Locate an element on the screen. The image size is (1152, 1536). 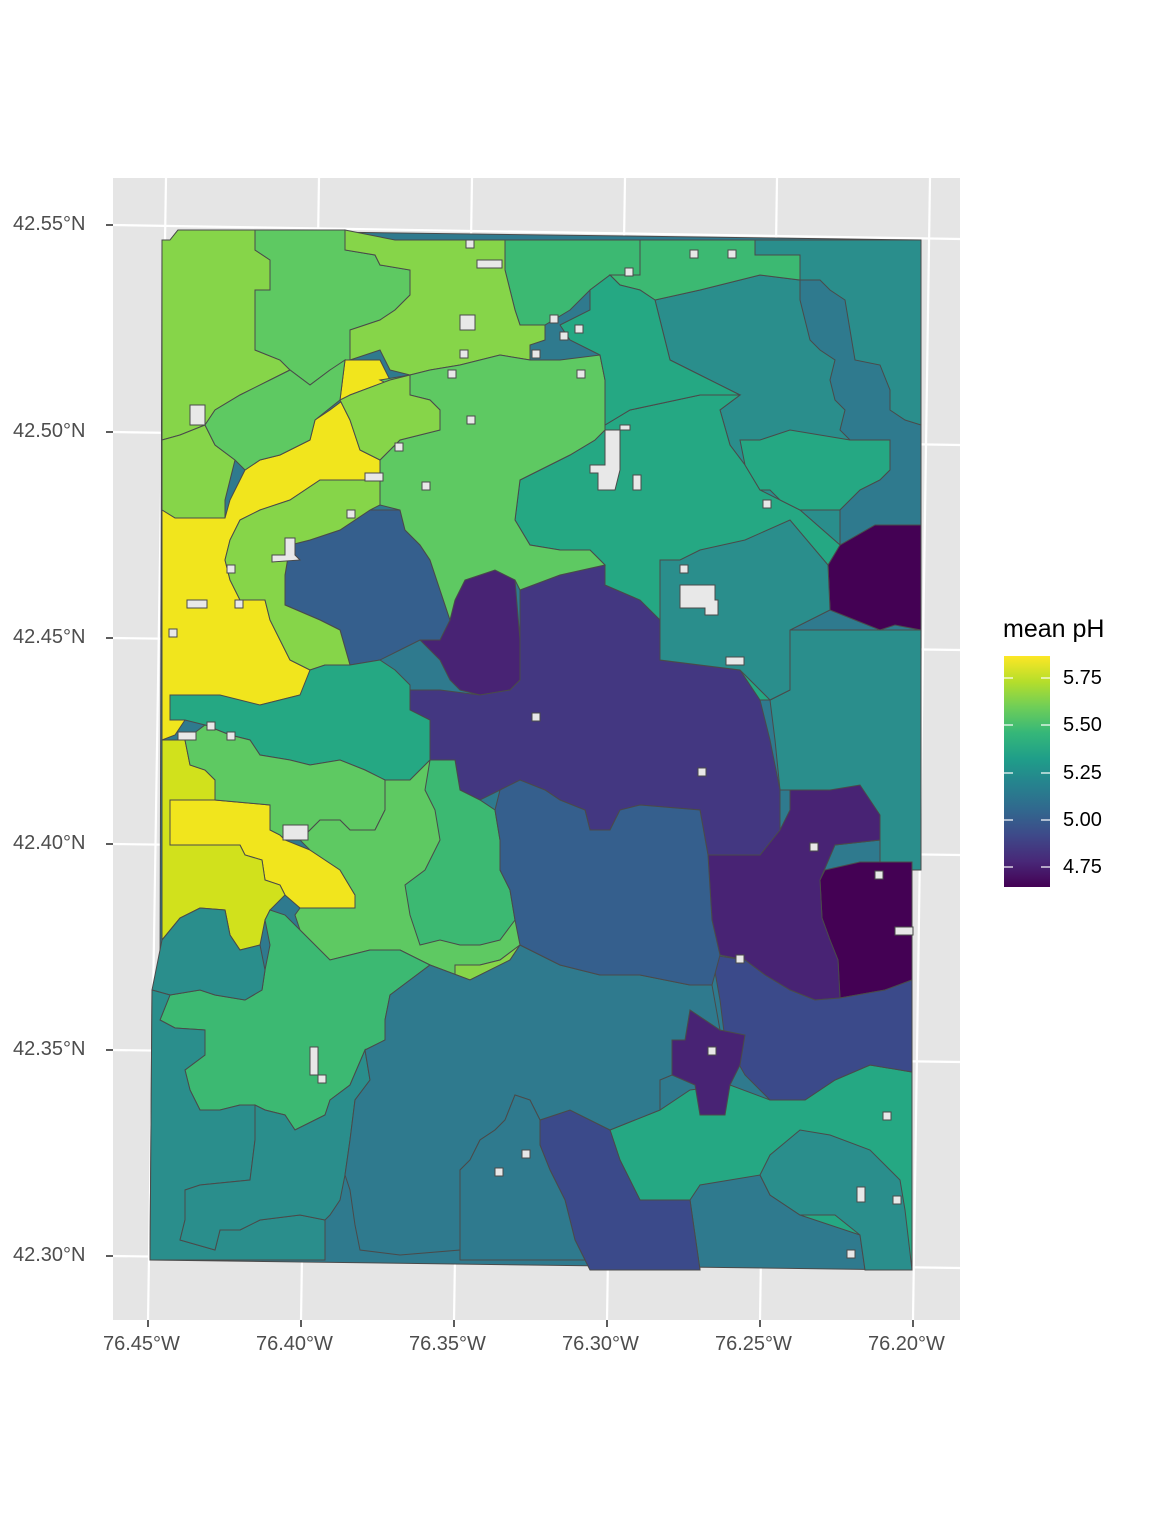
region-c-blue is located at coordinates (607, 882).